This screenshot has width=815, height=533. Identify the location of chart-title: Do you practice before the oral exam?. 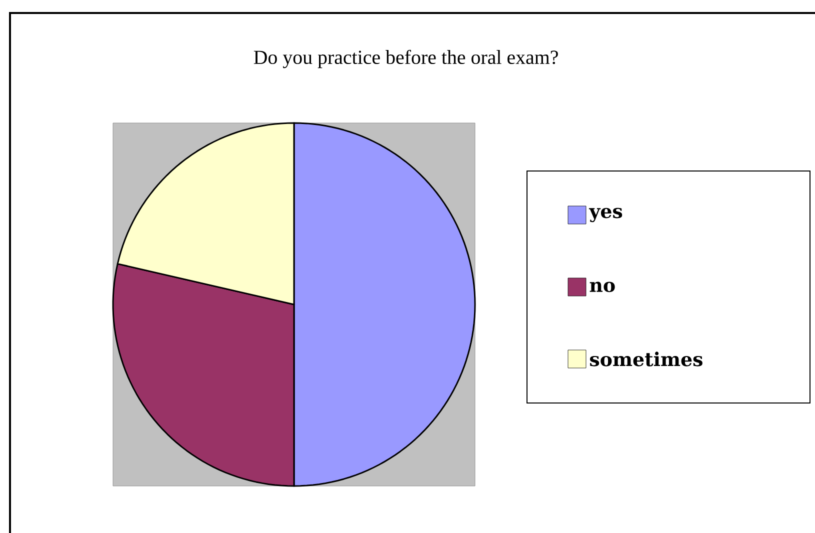
(406, 59).